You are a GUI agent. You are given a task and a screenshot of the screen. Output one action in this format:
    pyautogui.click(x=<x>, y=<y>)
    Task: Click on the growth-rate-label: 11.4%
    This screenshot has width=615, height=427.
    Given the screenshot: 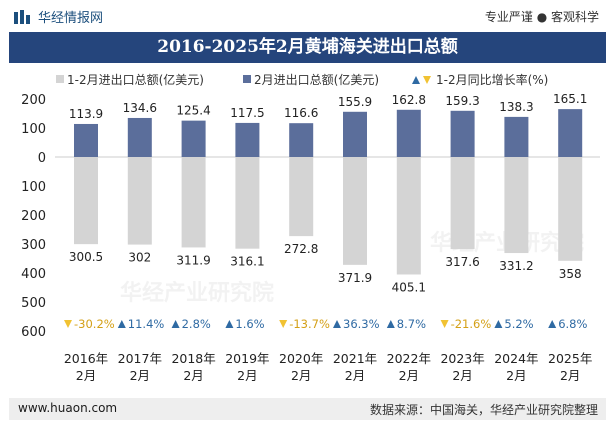 What is the action you would take?
    pyautogui.click(x=146, y=324)
    